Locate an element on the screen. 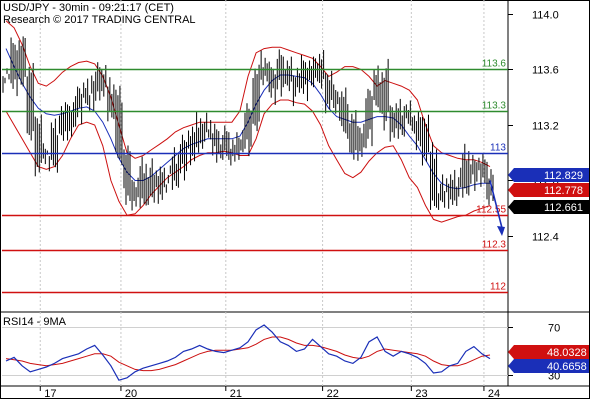 The height and width of the screenshot is (400, 590). rsi-panel: 70 30 48.0328 40.6658 is located at coordinates (295, 353).